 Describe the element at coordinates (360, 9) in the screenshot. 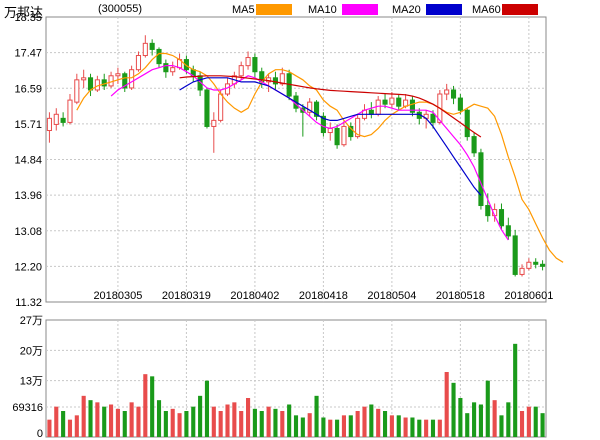

I see `legend-ma10-swatch` at that location.